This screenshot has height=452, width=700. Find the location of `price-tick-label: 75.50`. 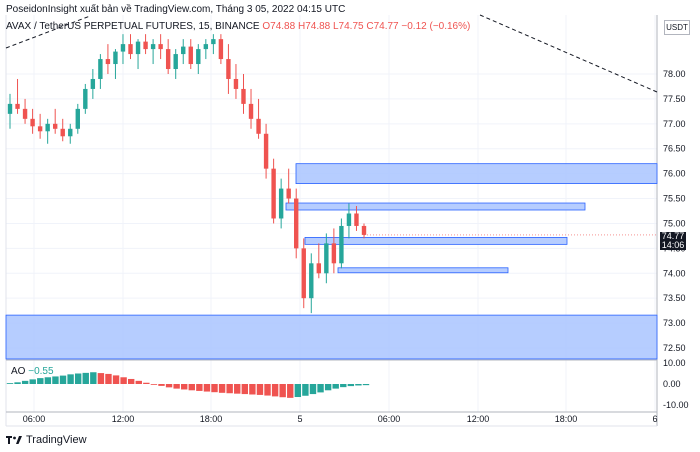

price-tick-label: 75.50 is located at coordinates (674, 199).